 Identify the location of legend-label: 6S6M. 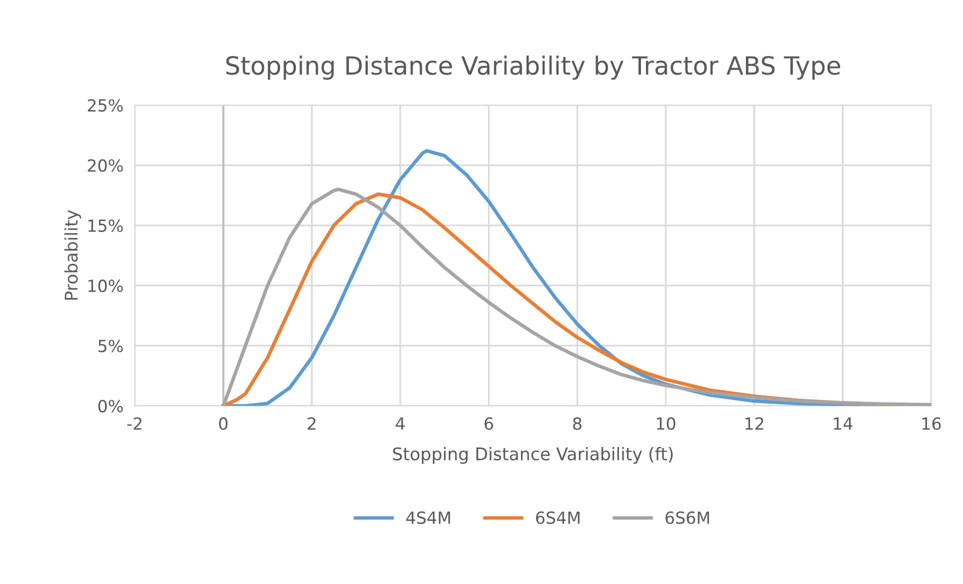
(687, 517).